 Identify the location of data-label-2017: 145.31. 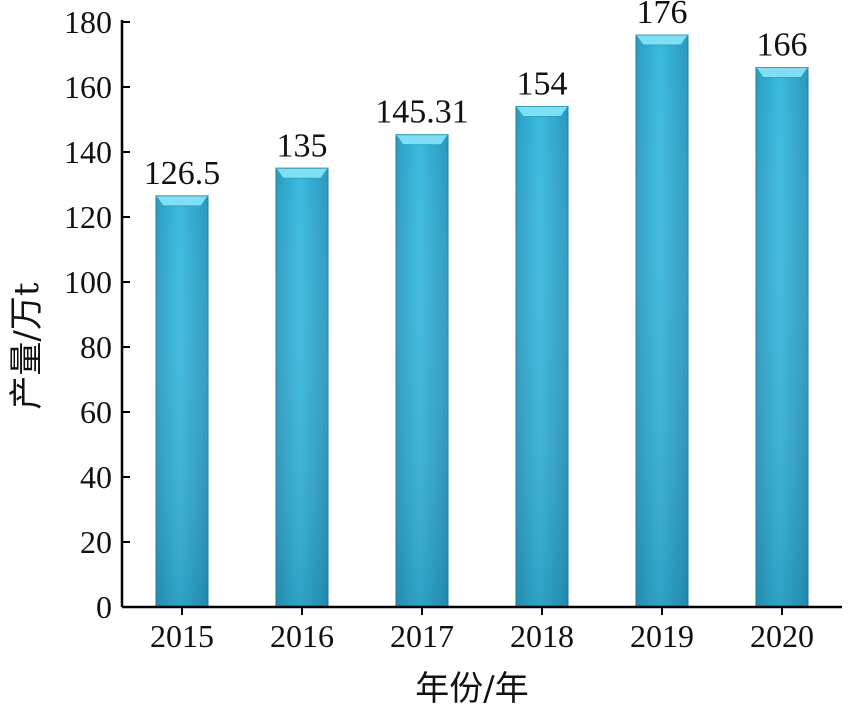
(422, 112).